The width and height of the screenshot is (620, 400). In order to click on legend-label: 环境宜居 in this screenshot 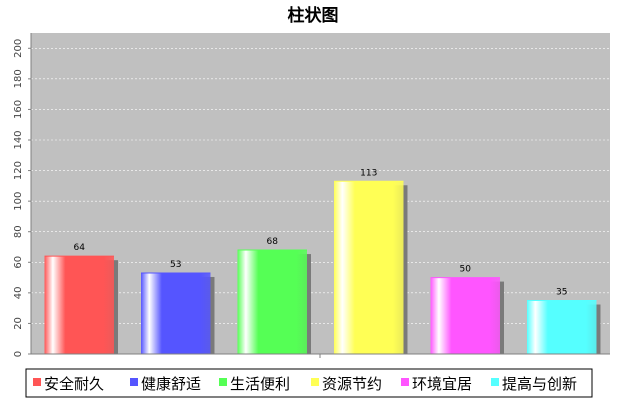, I will do `click(442, 384)`.